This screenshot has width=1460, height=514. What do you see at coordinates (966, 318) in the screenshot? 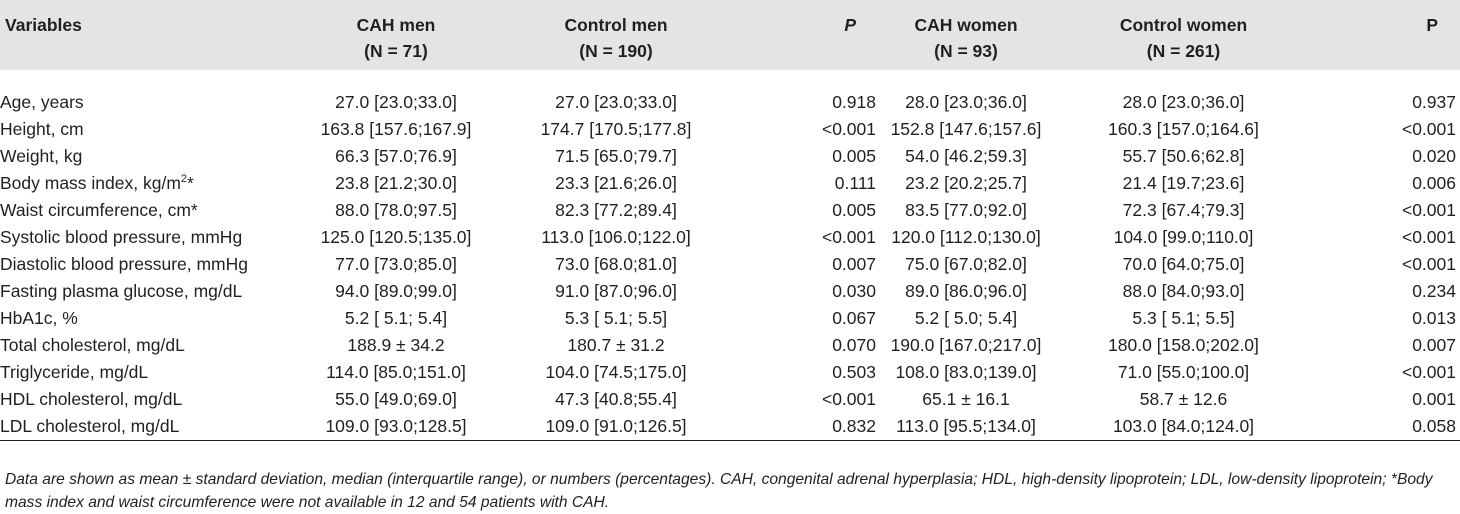
I see `cell-cah-women: 5.2 [ 5.0; 5.4]` at bounding box center [966, 318].